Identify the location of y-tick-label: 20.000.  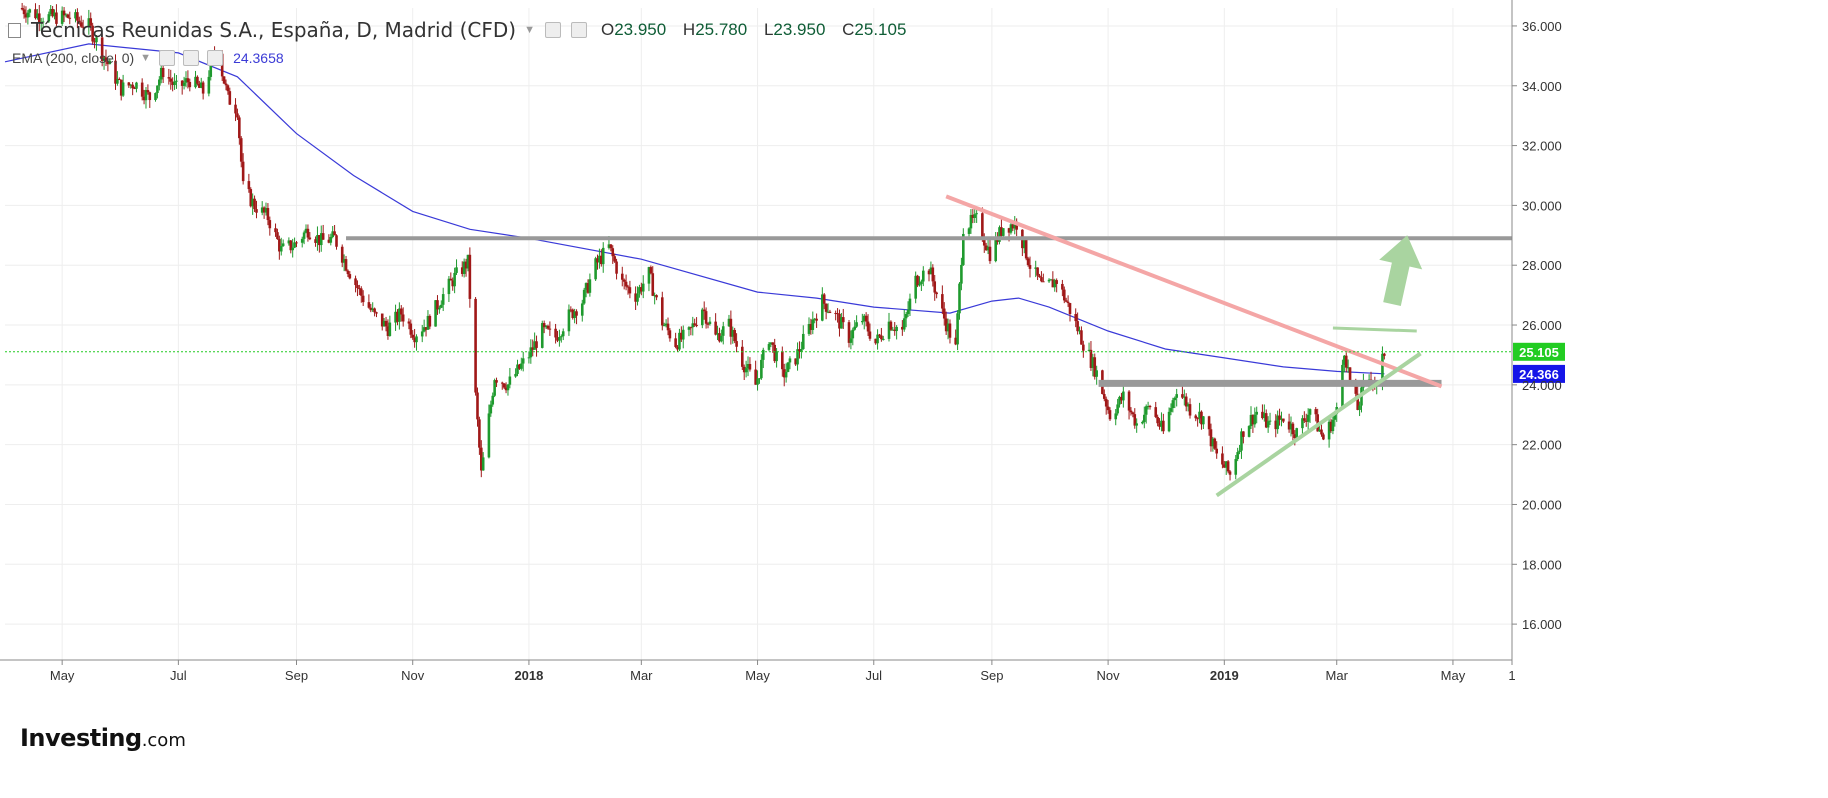
(1542, 504).